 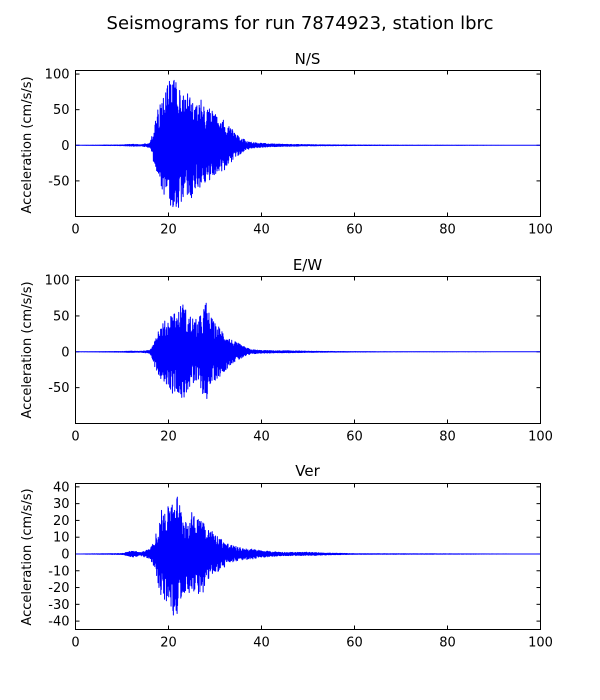 I want to click on ytick-label-ver-40: 40, so click(x=61, y=487).